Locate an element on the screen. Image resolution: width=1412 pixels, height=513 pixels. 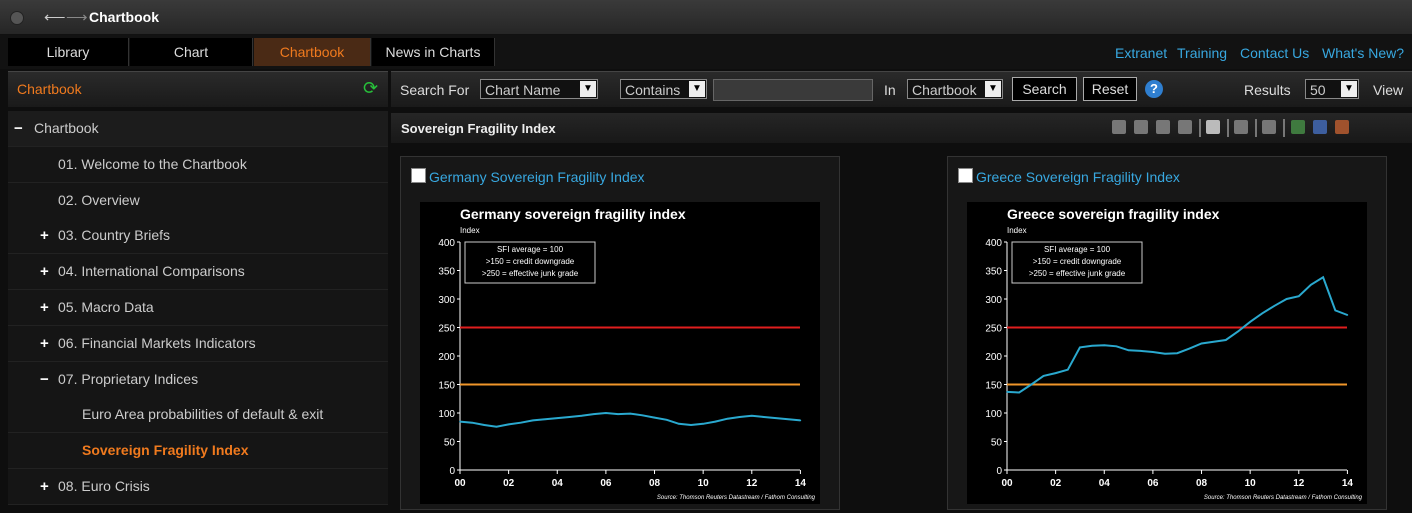
reset-button: Reset is located at coordinates (1110, 89).